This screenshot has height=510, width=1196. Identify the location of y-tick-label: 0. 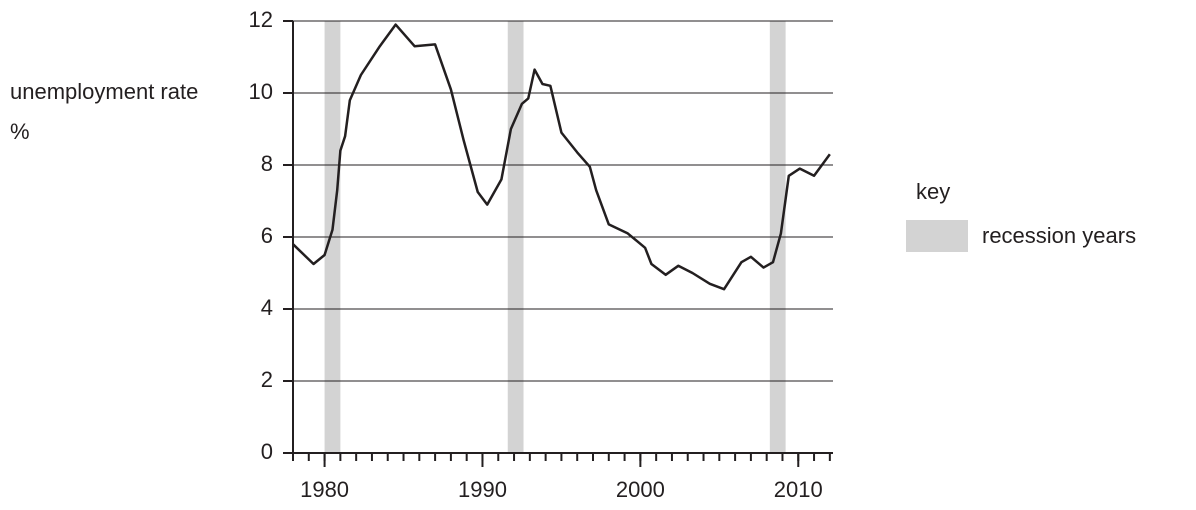
(267, 451).